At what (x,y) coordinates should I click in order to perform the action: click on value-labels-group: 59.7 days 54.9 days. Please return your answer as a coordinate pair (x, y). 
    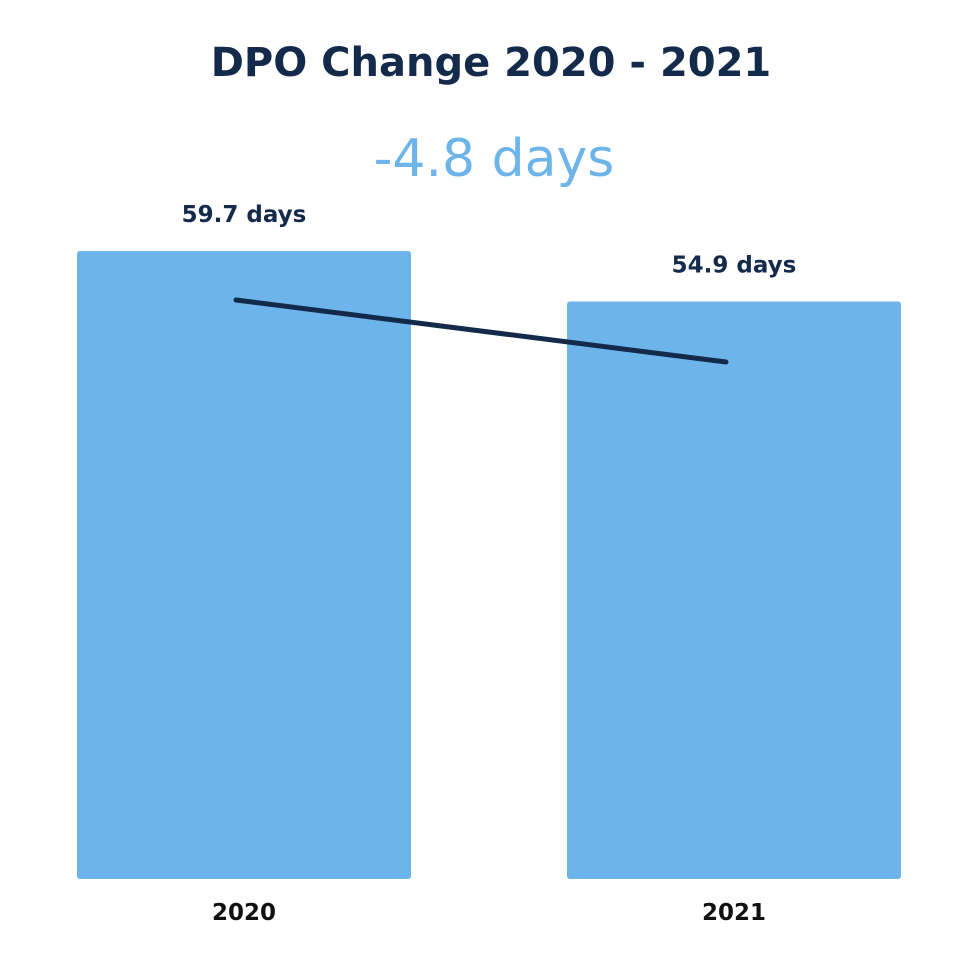
    Looking at the image, I should click on (489, 240).